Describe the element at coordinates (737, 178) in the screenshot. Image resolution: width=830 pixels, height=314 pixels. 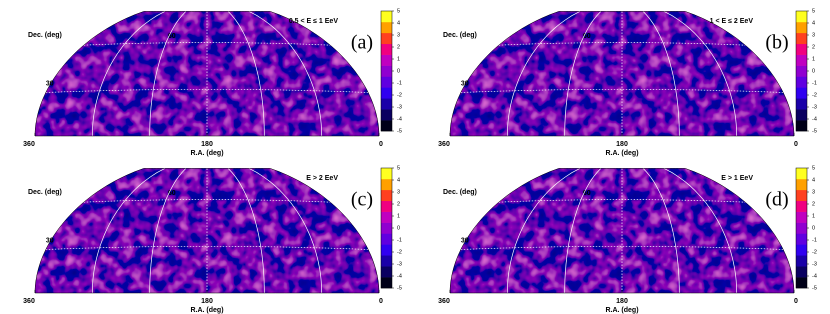
I see `energy-label: E > 1 EeV` at that location.